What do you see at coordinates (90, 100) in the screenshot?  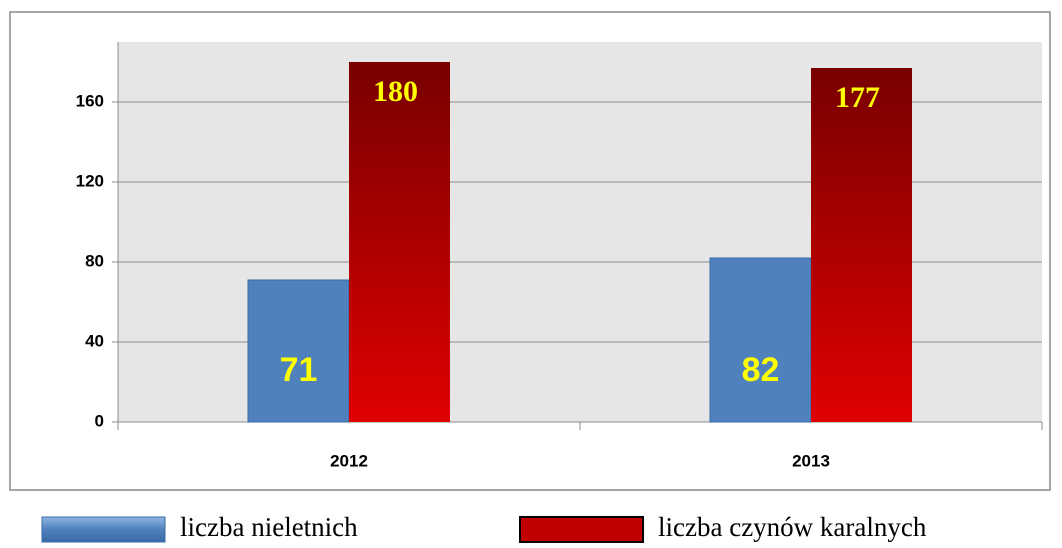 I see `y-tick-label: 160` at bounding box center [90, 100].